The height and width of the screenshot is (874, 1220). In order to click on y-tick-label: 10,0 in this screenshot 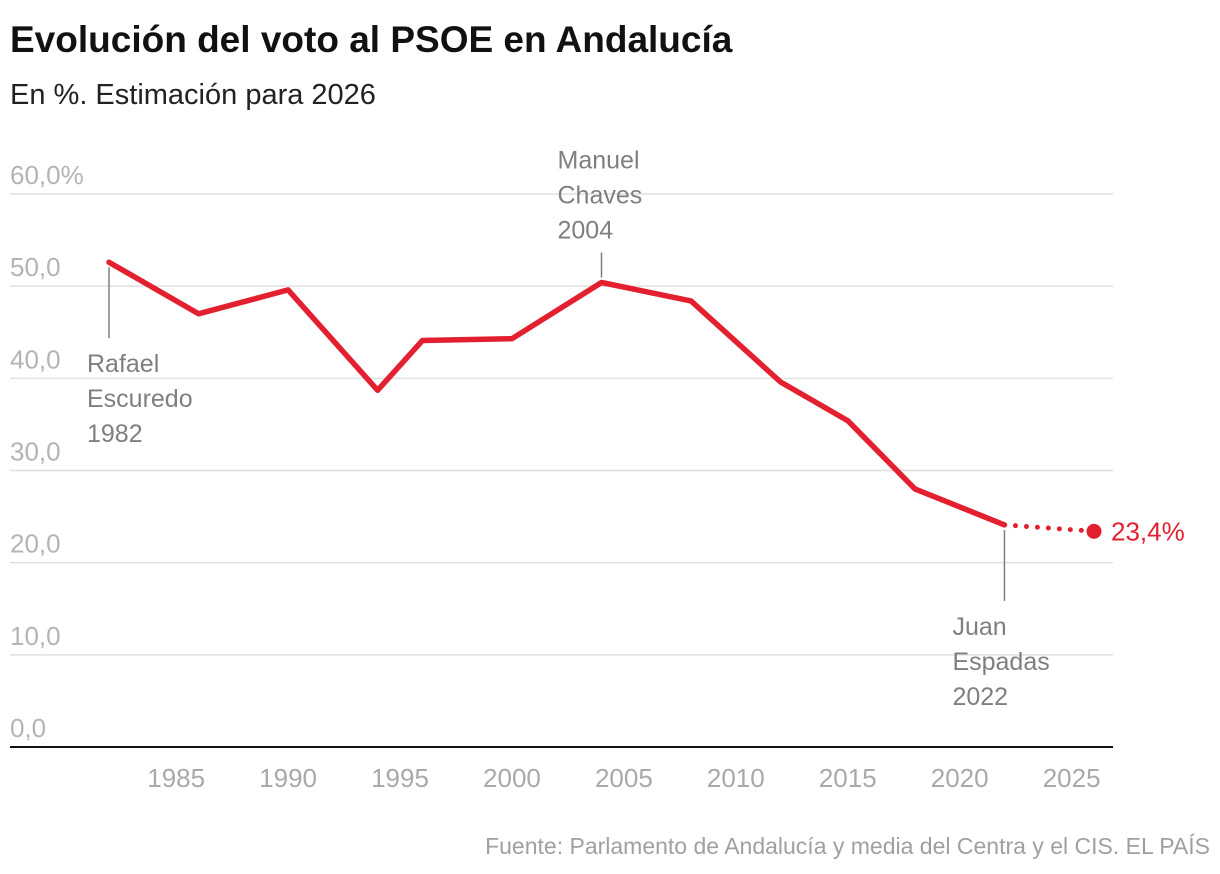, I will do `click(35, 636)`.